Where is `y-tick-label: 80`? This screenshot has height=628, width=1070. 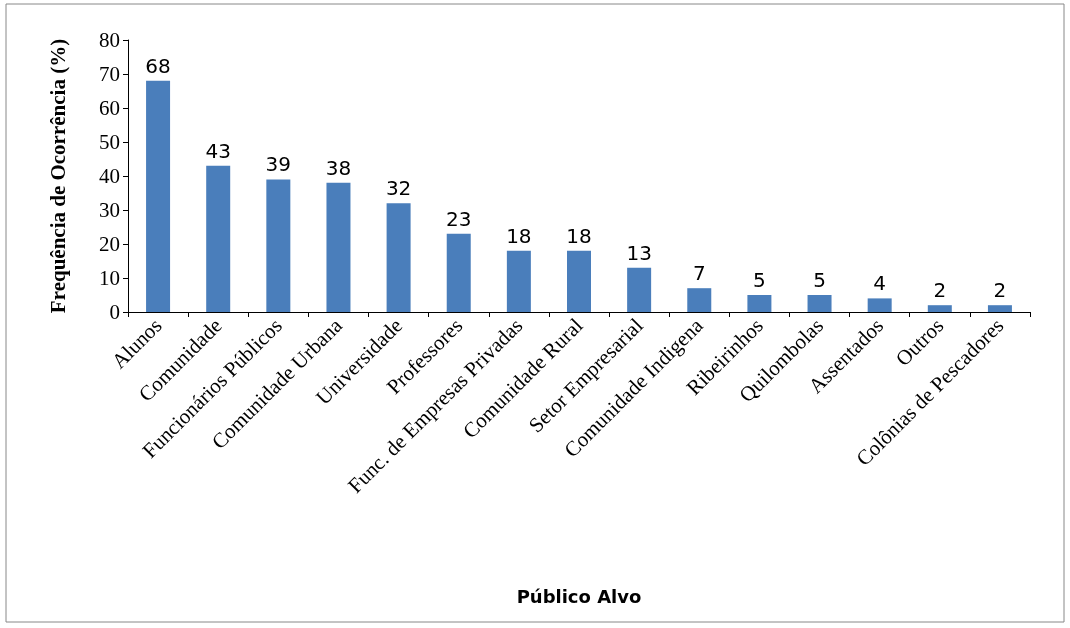 y-tick-label: 80 is located at coordinates (109, 40).